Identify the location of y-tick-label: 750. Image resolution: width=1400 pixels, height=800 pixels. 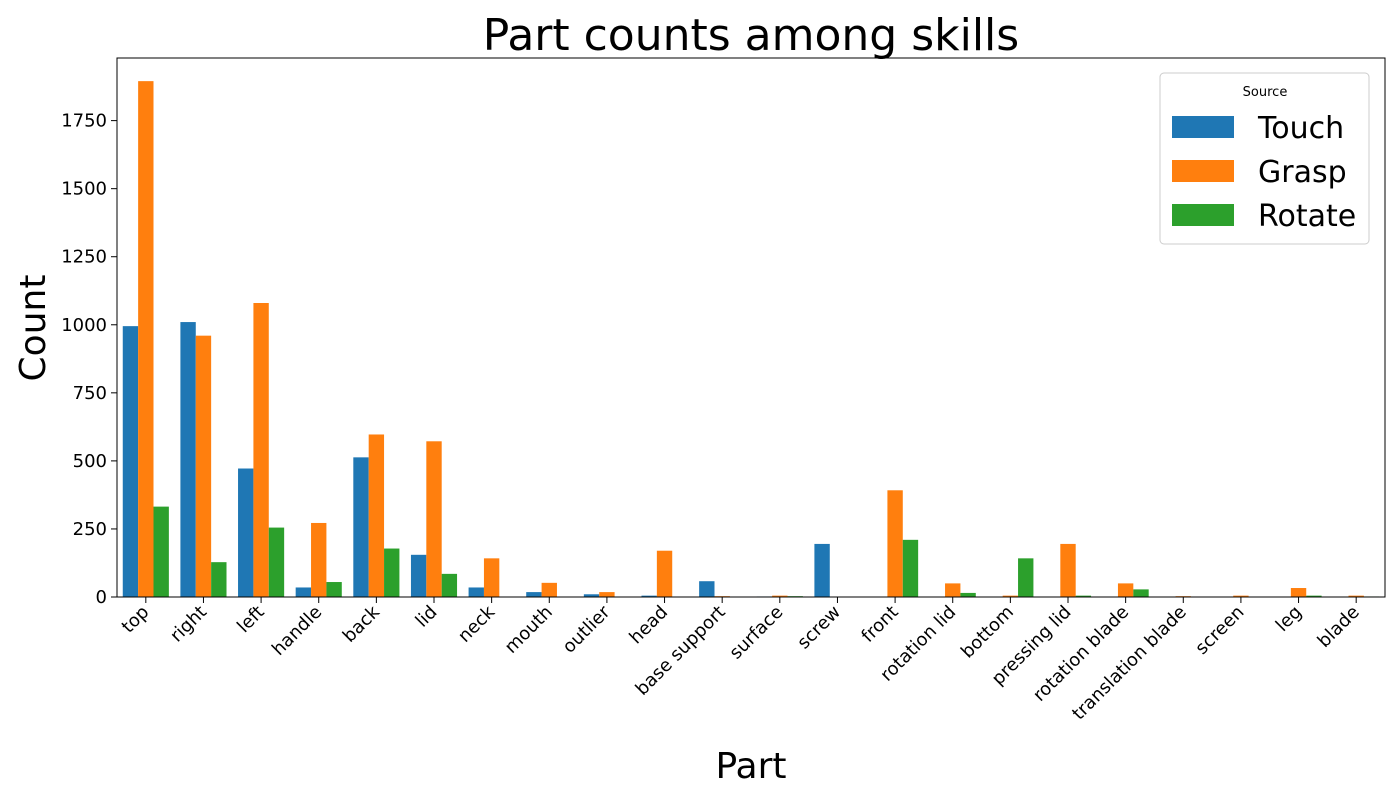
(90, 393).